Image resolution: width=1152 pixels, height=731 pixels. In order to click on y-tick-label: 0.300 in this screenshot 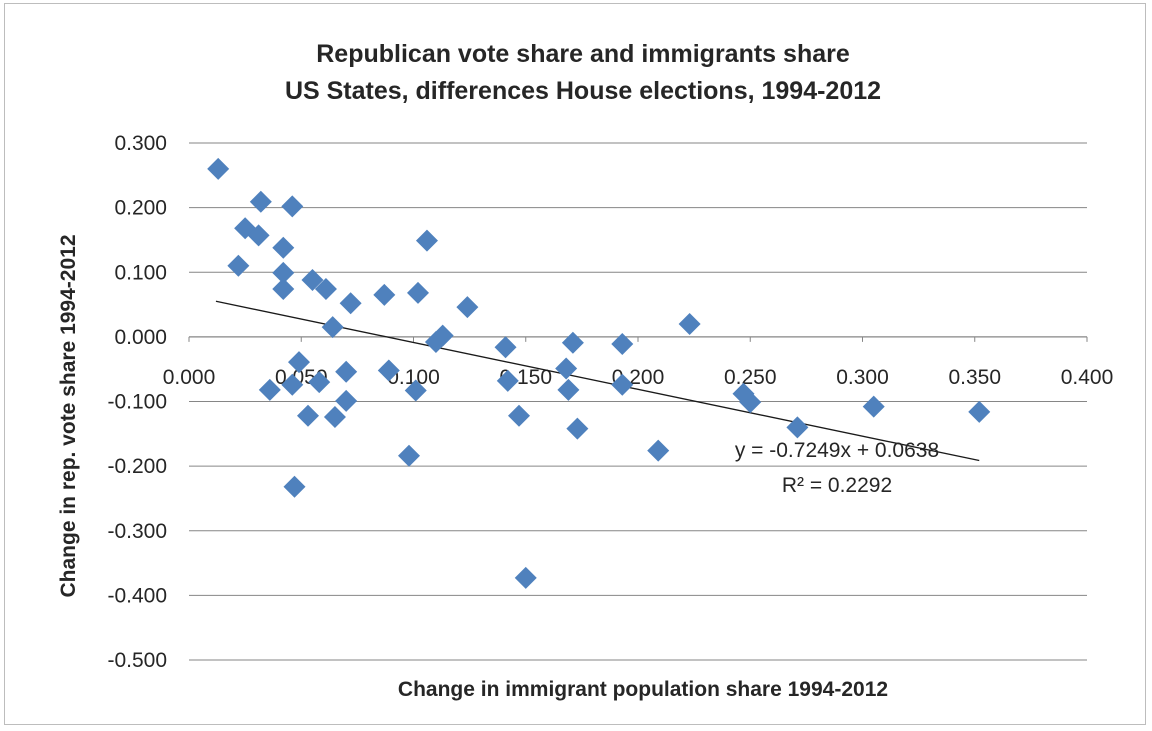, I will do `click(140, 143)`.